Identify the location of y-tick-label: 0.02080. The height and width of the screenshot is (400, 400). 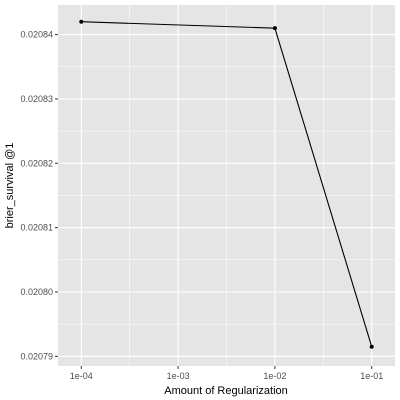
(36, 292).